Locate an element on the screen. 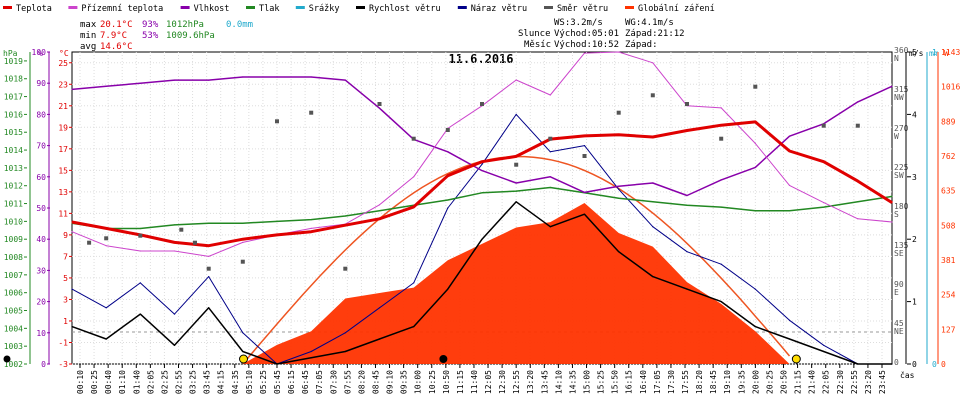  axis-time-tick: 07:55 is located at coordinates (347, 382).